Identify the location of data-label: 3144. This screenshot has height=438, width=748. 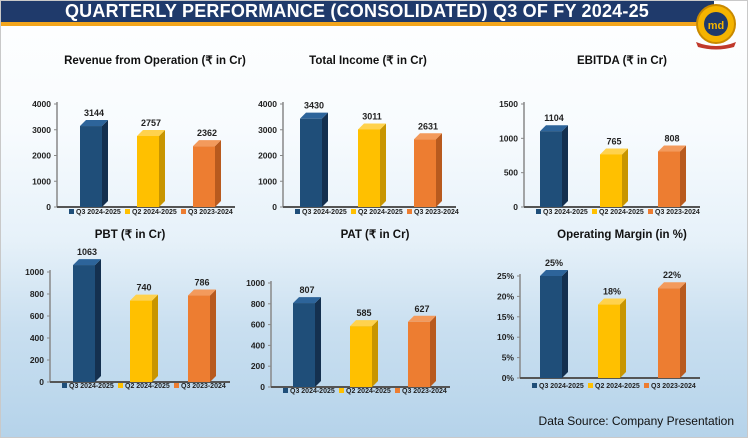
(94, 113).